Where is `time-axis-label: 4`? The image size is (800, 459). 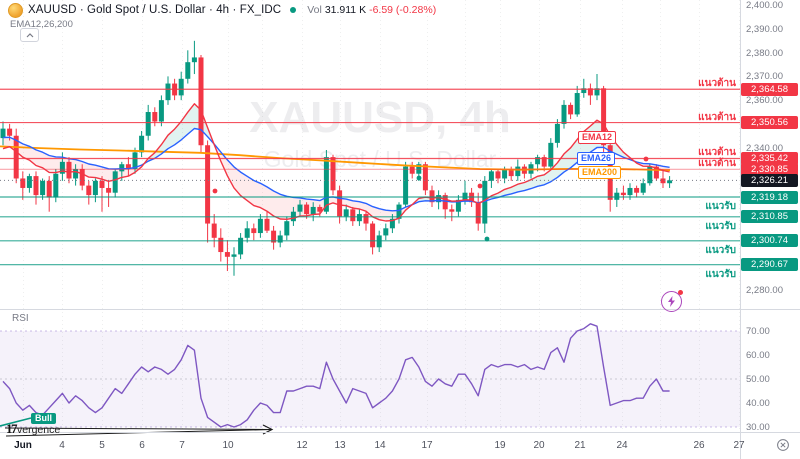
time-axis-label: 4 is located at coordinates (62, 445).